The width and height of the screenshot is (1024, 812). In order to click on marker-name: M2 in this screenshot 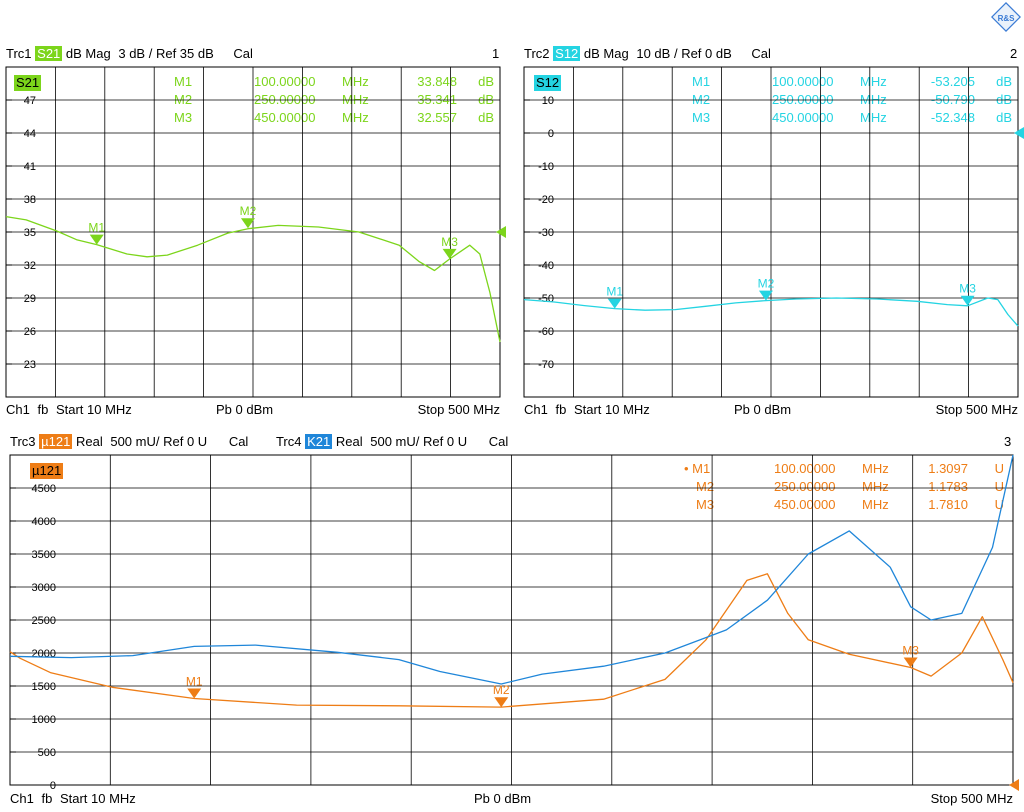, I will do `click(183, 99)`.